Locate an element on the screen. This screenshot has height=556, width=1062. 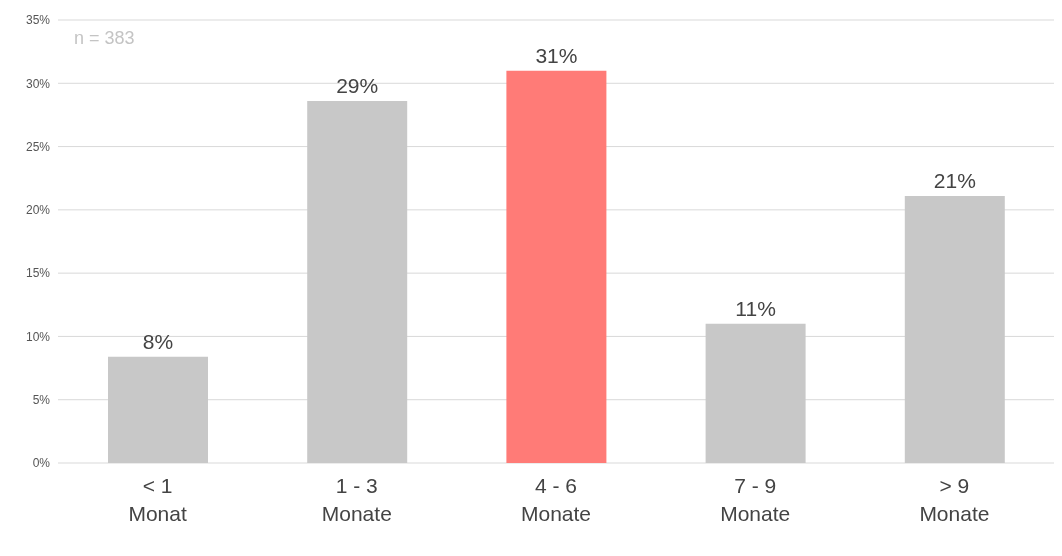
y-tick-label: 0% is located at coordinates (41, 463).